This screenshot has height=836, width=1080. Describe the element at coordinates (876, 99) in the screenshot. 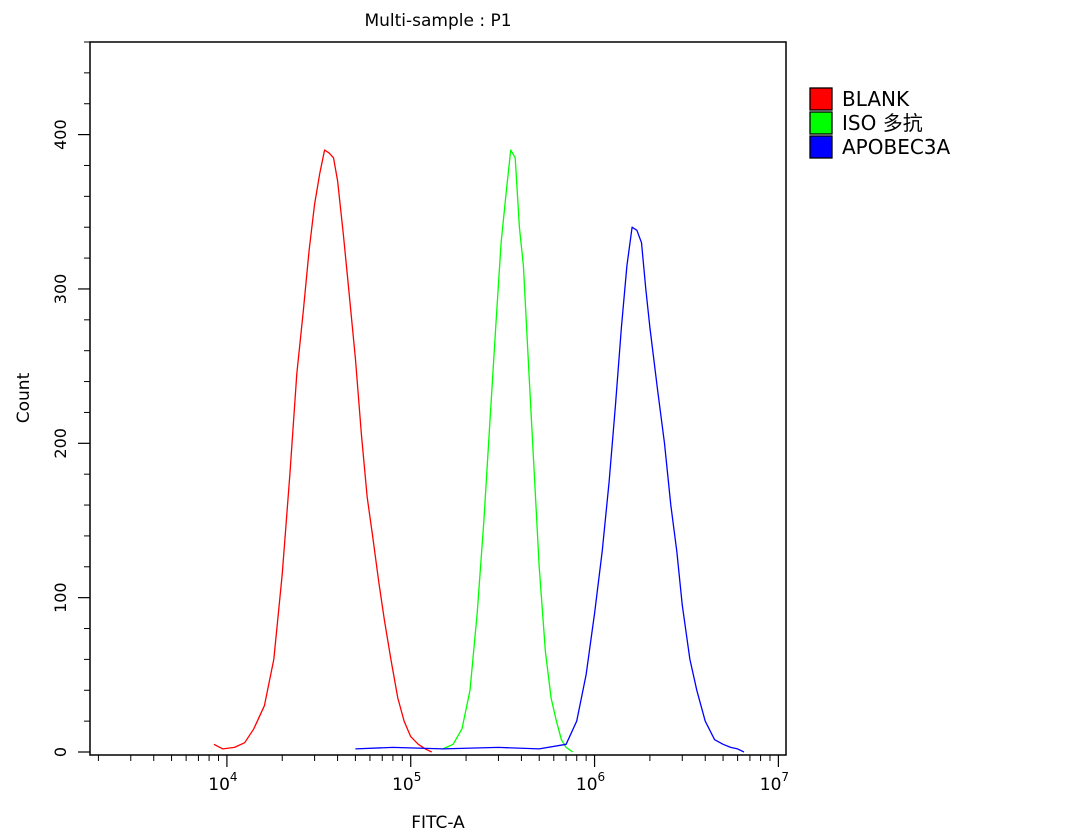

I see `legend-label-0: BLANK` at that location.